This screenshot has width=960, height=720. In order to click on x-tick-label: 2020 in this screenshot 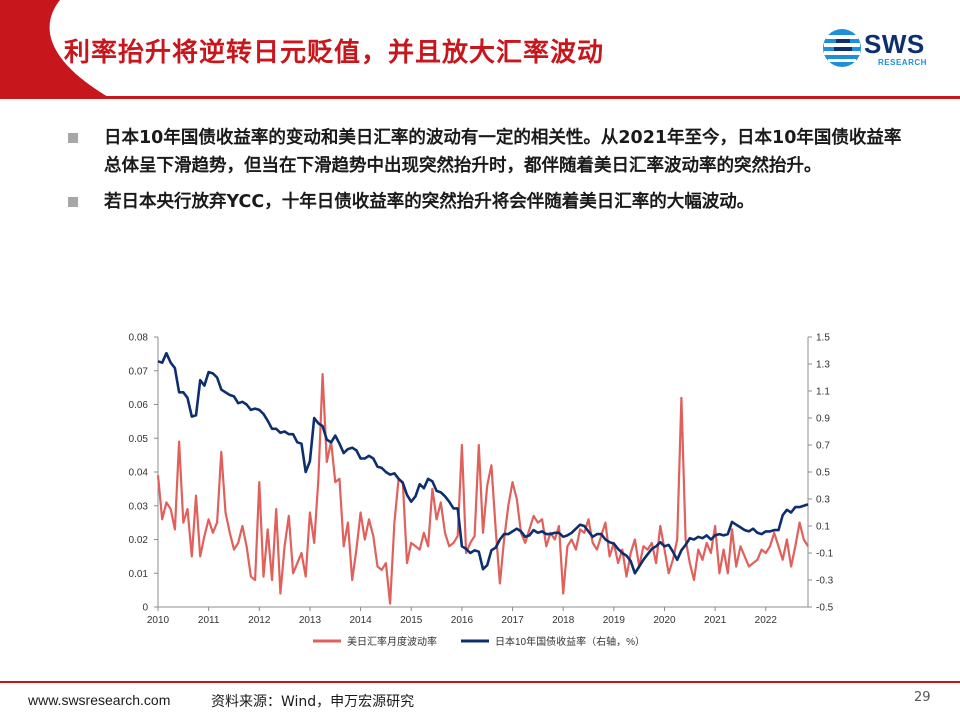, I will do `click(664, 620)`.